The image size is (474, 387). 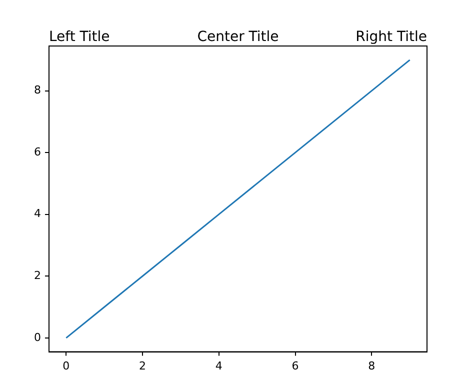 What do you see at coordinates (37, 213) in the screenshot?
I see `y-tick-label: 4` at bounding box center [37, 213].